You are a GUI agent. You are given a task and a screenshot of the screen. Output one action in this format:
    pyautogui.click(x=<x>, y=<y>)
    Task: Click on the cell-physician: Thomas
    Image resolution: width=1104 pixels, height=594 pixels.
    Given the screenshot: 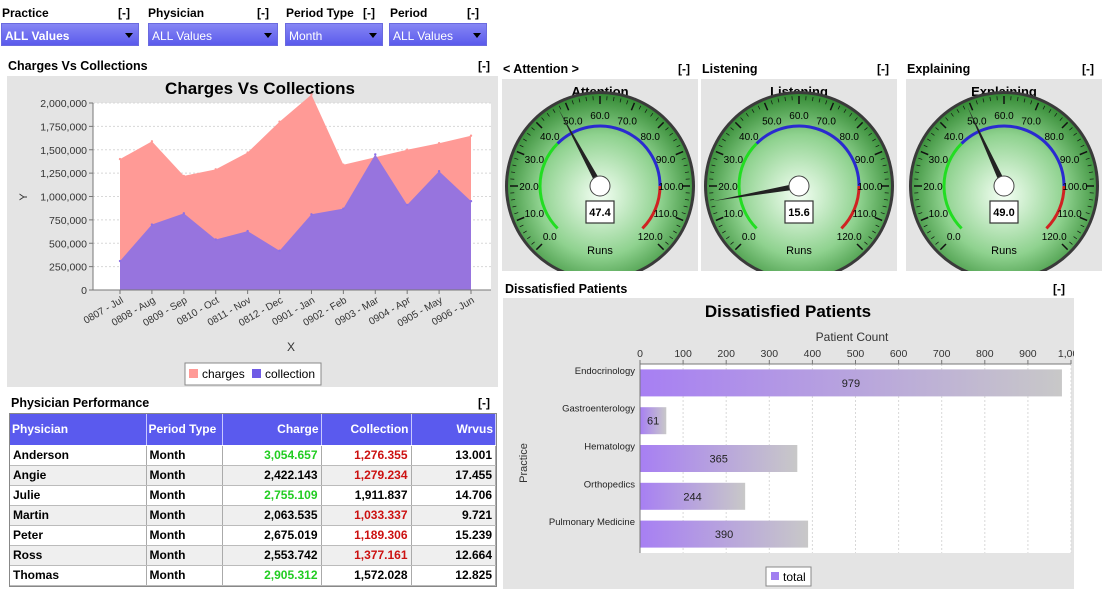 What is the action you would take?
    pyautogui.click(x=78, y=575)
    